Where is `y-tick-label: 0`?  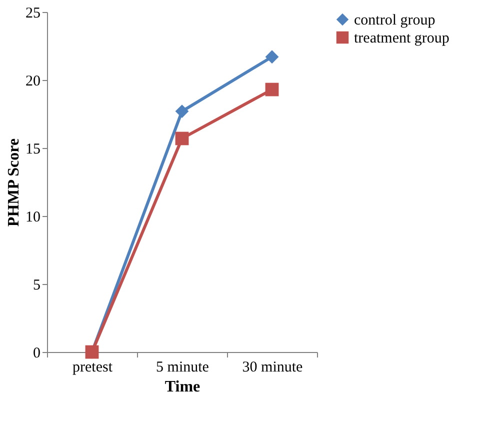 y-tick-label: 0 is located at coordinates (36, 354).